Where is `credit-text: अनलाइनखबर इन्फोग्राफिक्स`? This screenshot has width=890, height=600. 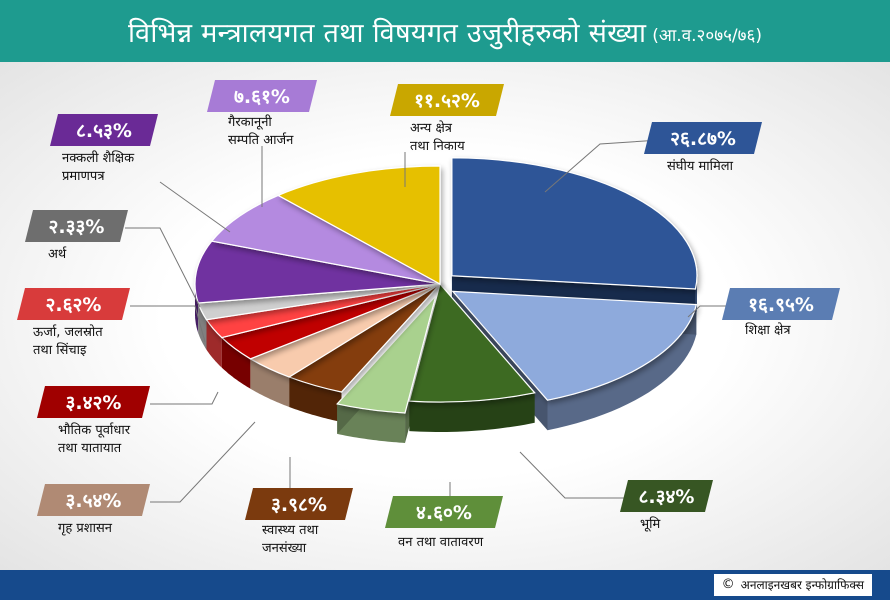 credit-text: अनलाइनखबर इन्फोग्राफिक्स is located at coordinates (802, 585).